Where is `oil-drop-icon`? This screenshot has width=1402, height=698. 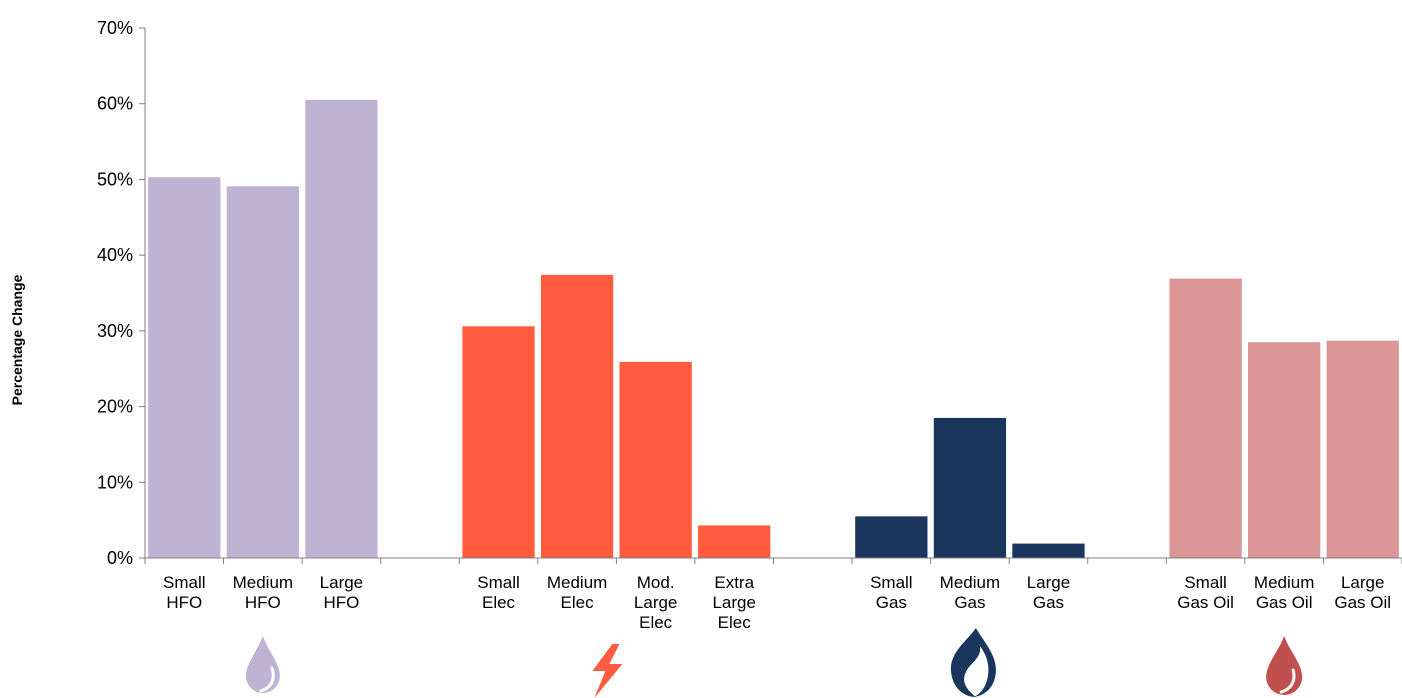 oil-drop-icon is located at coordinates (1284, 665).